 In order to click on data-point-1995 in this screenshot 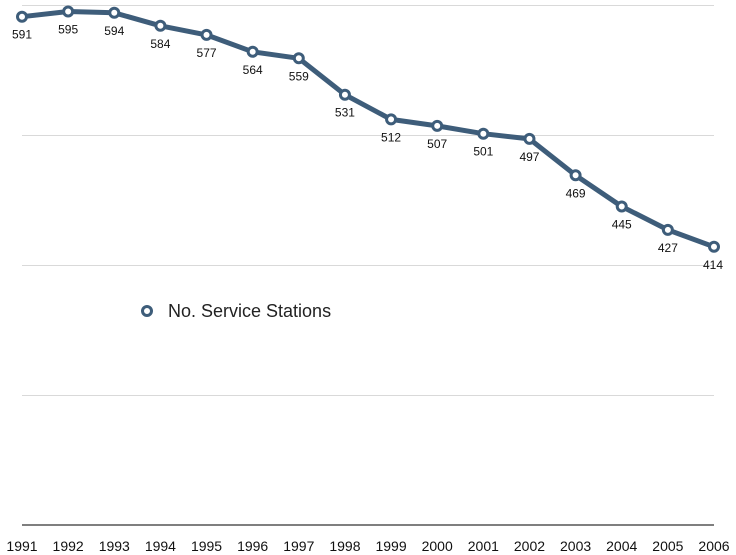, I will do `click(206, 34)`.